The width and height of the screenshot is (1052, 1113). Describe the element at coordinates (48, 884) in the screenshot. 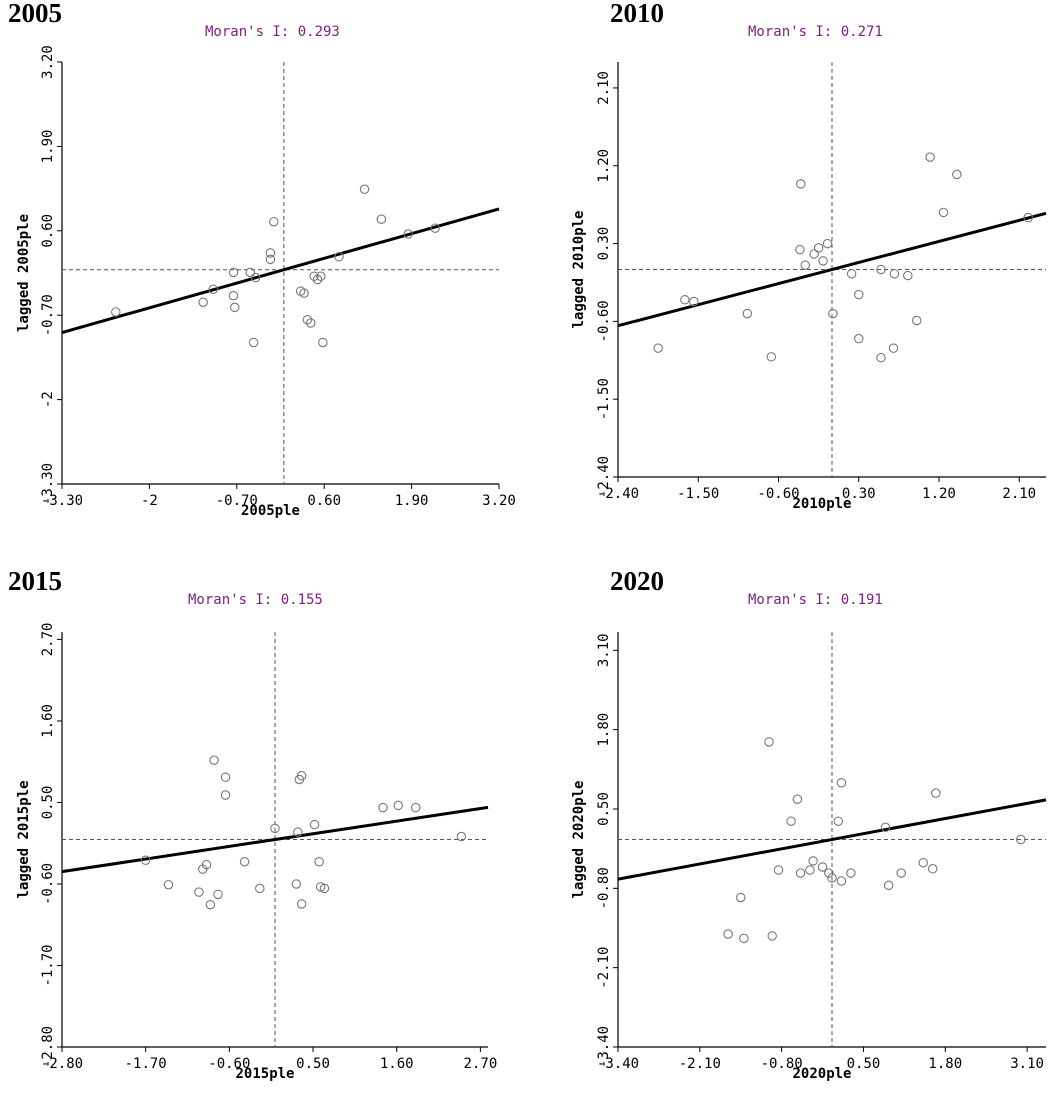

I see `y-tick-label: -0.60` at that location.